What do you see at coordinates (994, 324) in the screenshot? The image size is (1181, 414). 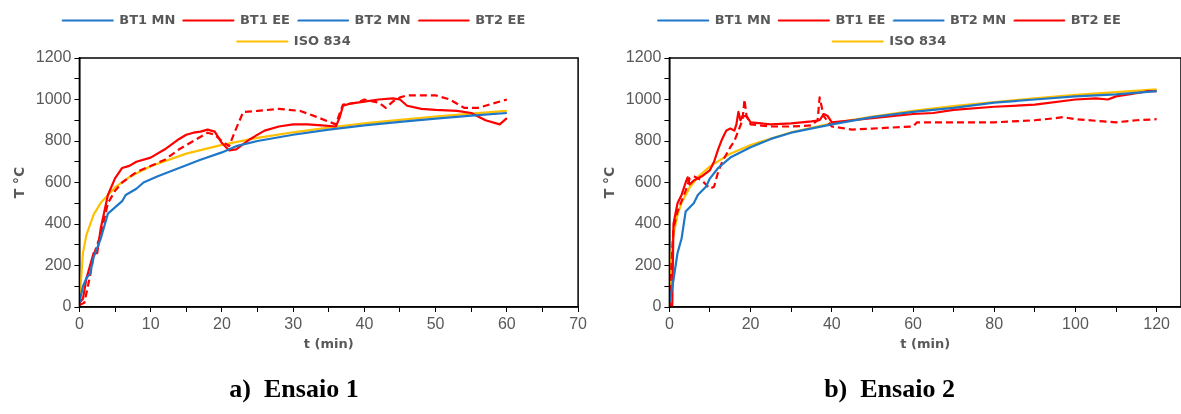 I see `x-tick-label: 80` at bounding box center [994, 324].